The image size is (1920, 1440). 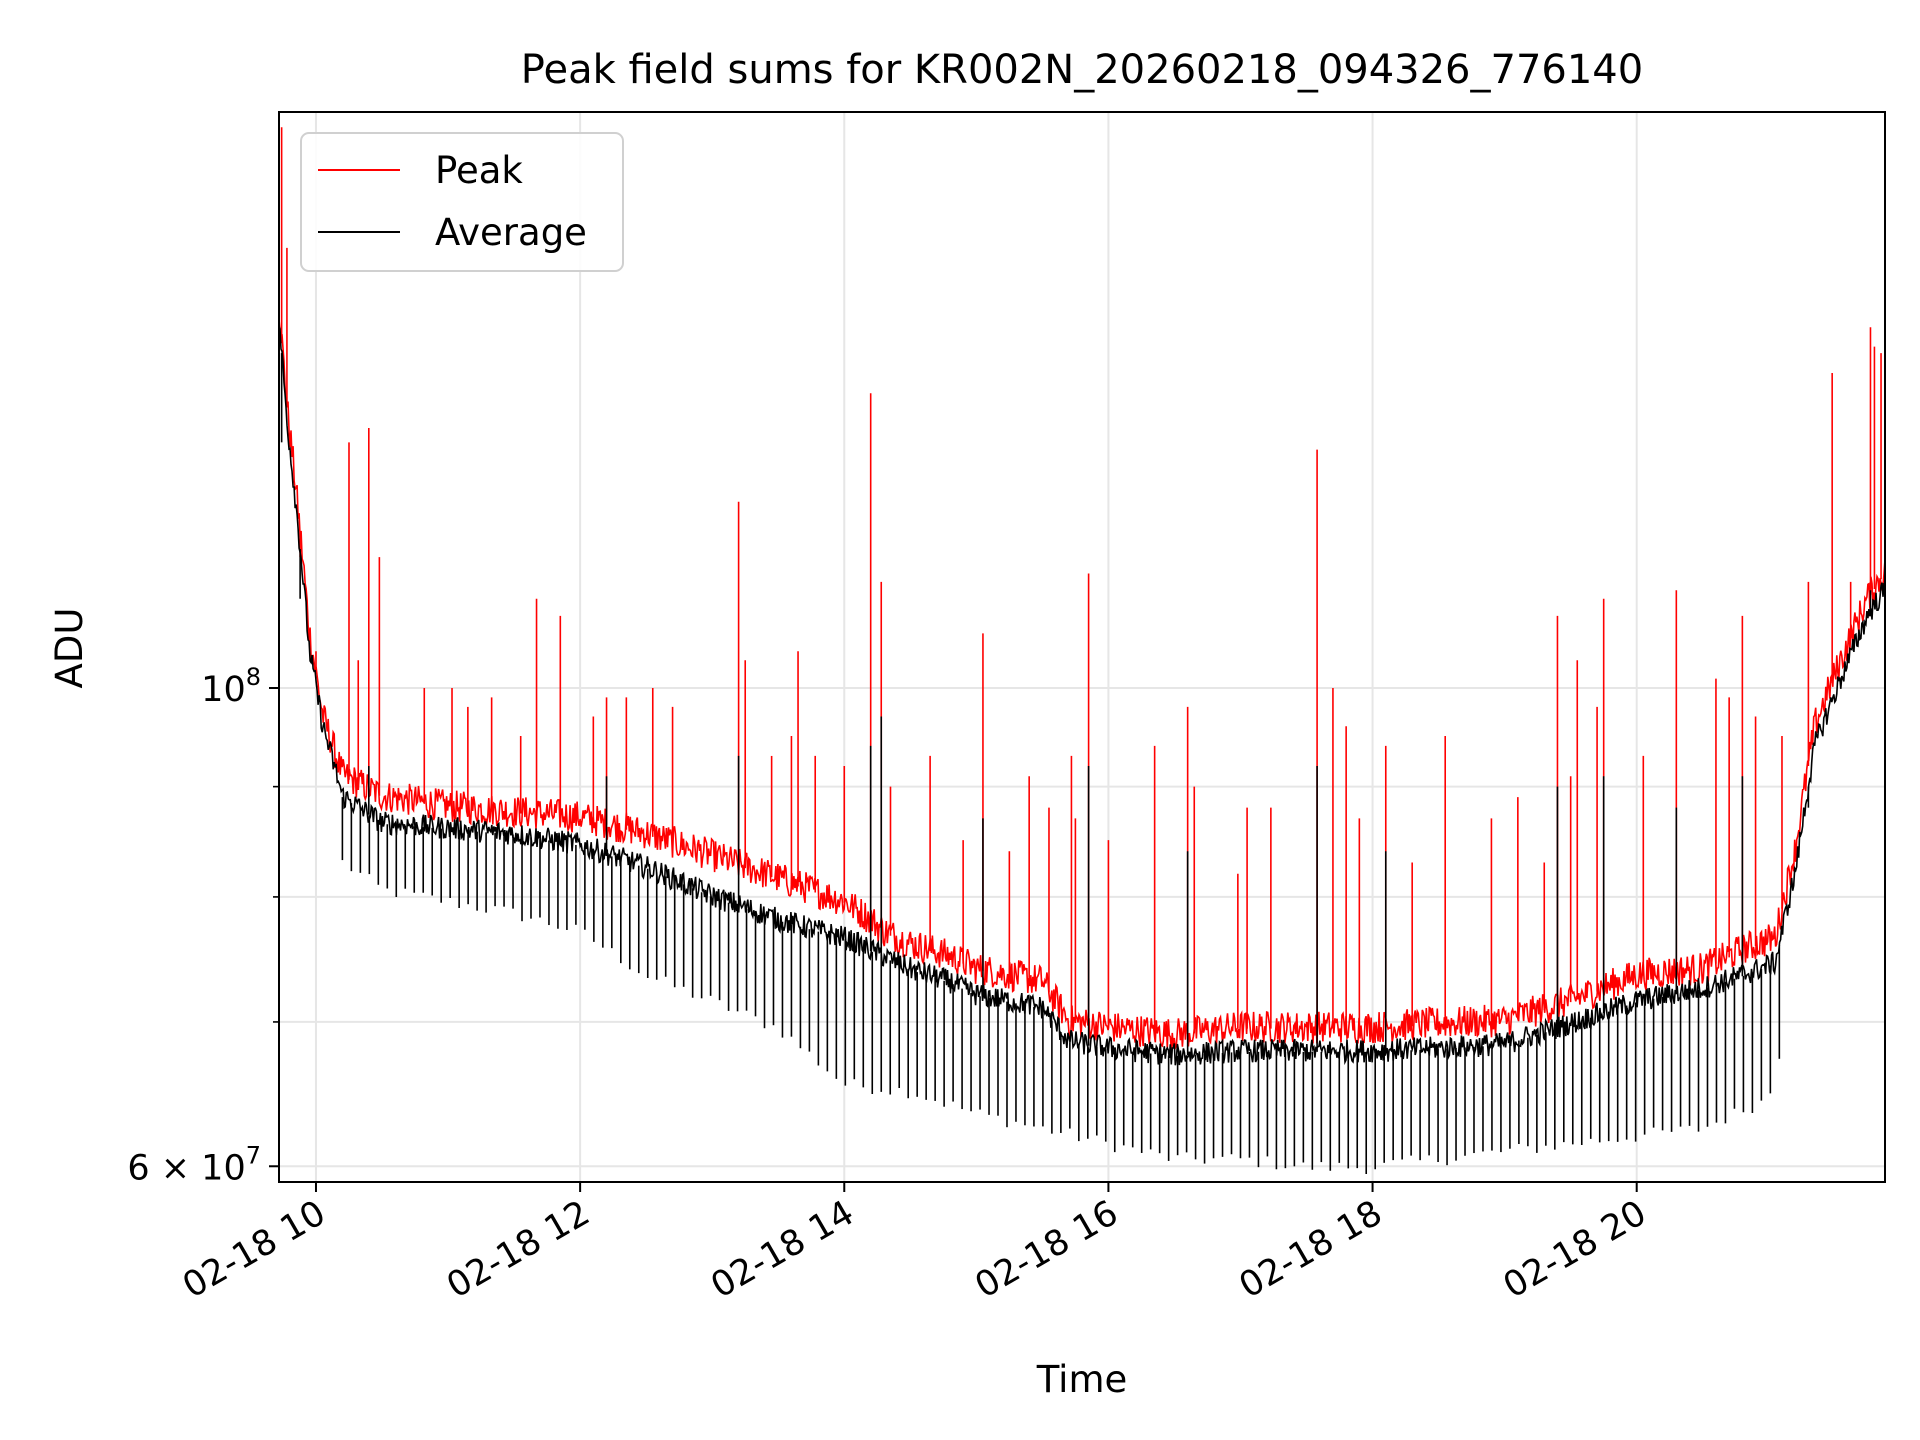 What do you see at coordinates (479, 170) in the screenshot?
I see `legend-peak-label: Peak` at bounding box center [479, 170].